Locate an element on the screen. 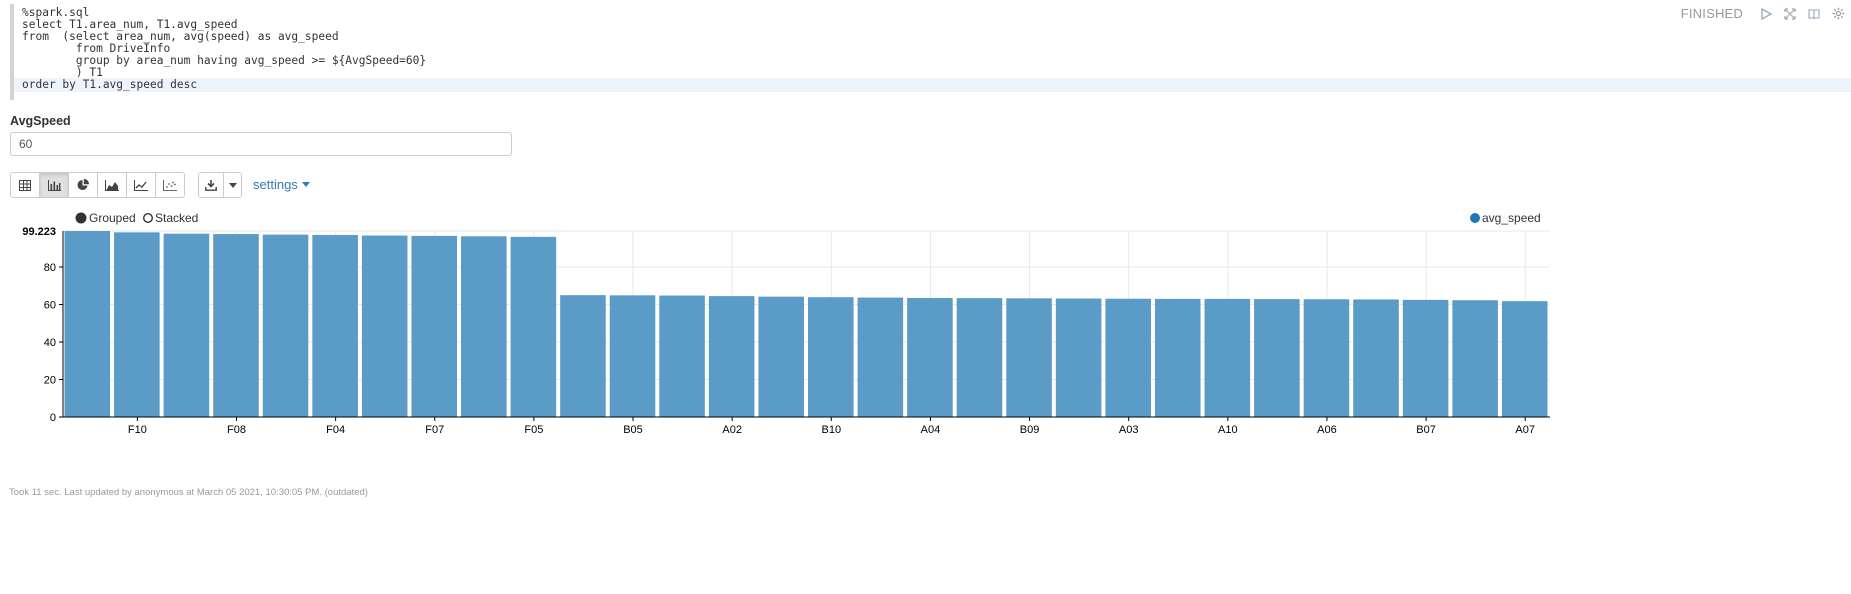 Image resolution: width=1851 pixels, height=594 pixels. paragraph-controls: FINISHED is located at coordinates (1763, 13).